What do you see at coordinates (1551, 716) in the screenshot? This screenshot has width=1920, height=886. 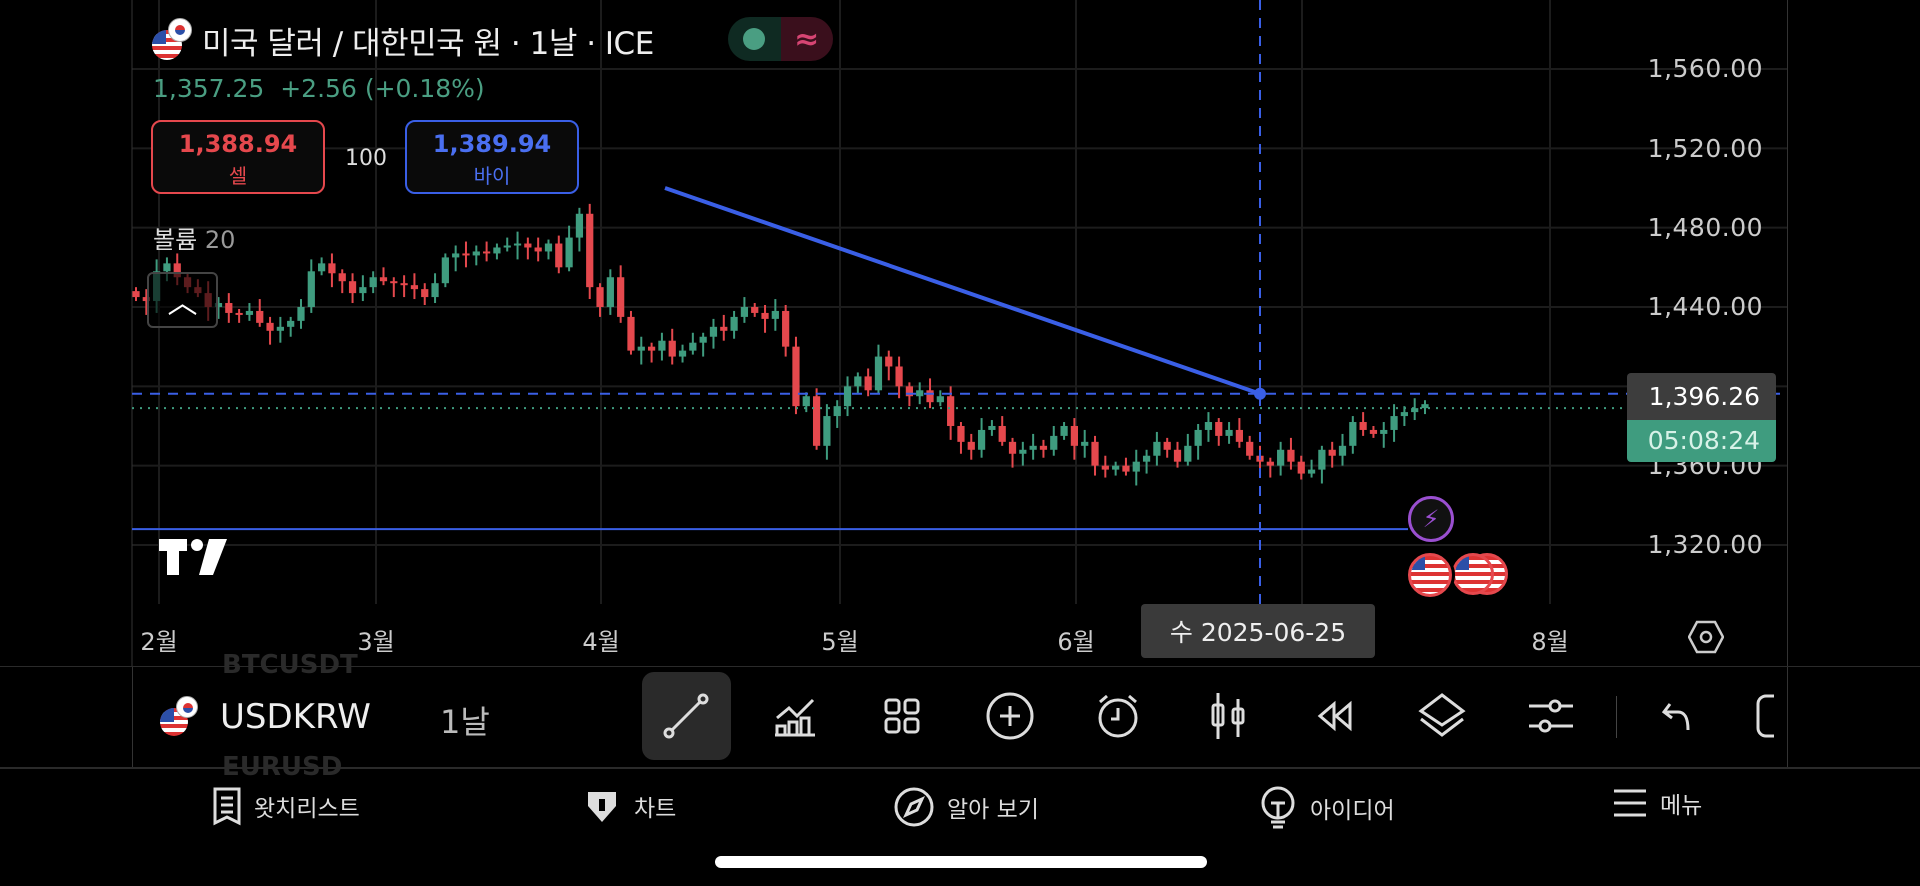 I see `settings-sliders-icon` at bounding box center [1551, 716].